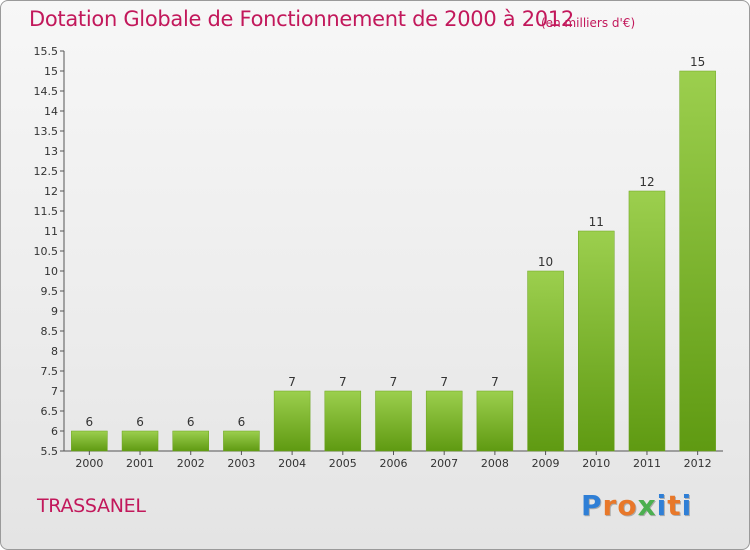 The width and height of the screenshot is (750, 550). I want to click on x-tick-label: 2011, so click(647, 463).